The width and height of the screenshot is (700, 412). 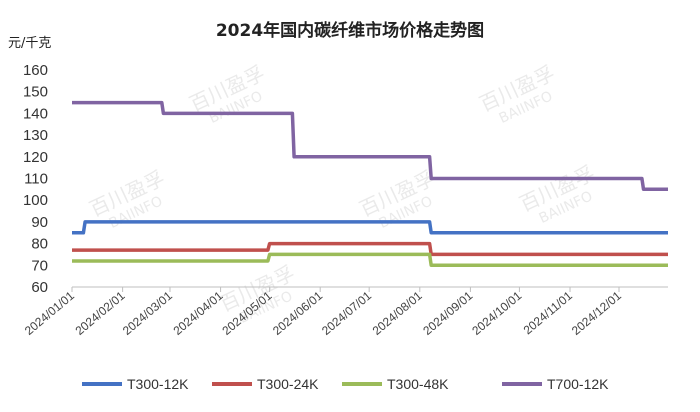 I want to click on y-axis: 60 70 80 90 100 110 120 130 140 150 160, so click(x=35, y=179).